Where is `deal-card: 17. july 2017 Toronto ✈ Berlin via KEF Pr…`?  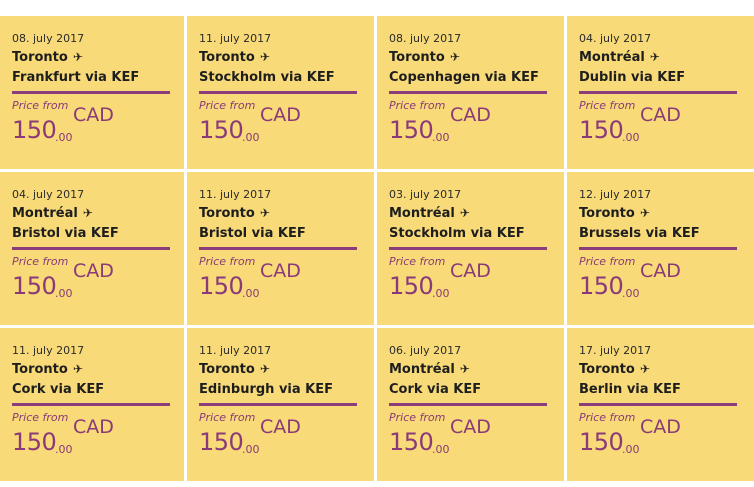
deal-card: 17. july 2017 Toronto ✈ Berlin via KEF Pr… is located at coordinates (660, 404).